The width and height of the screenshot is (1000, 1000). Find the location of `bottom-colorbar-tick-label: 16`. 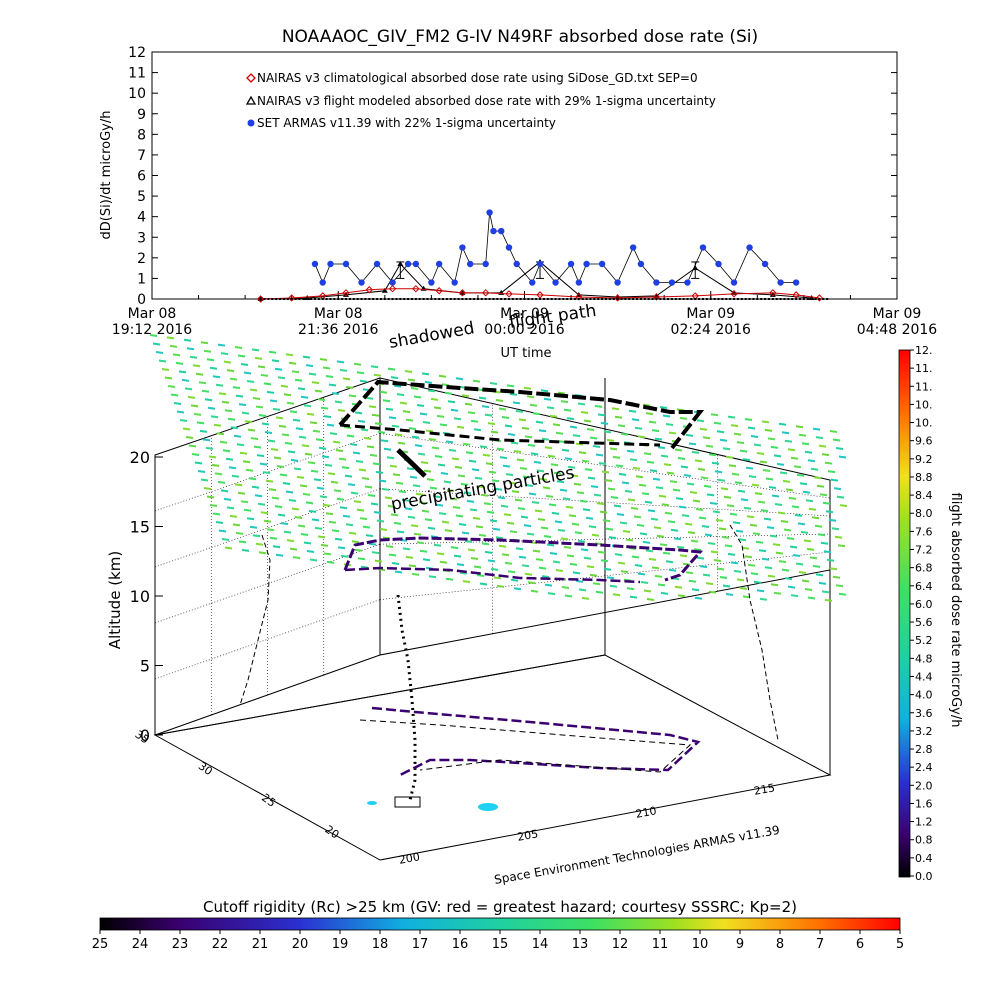

bottom-colorbar-tick-label: 16 is located at coordinates (460, 944).